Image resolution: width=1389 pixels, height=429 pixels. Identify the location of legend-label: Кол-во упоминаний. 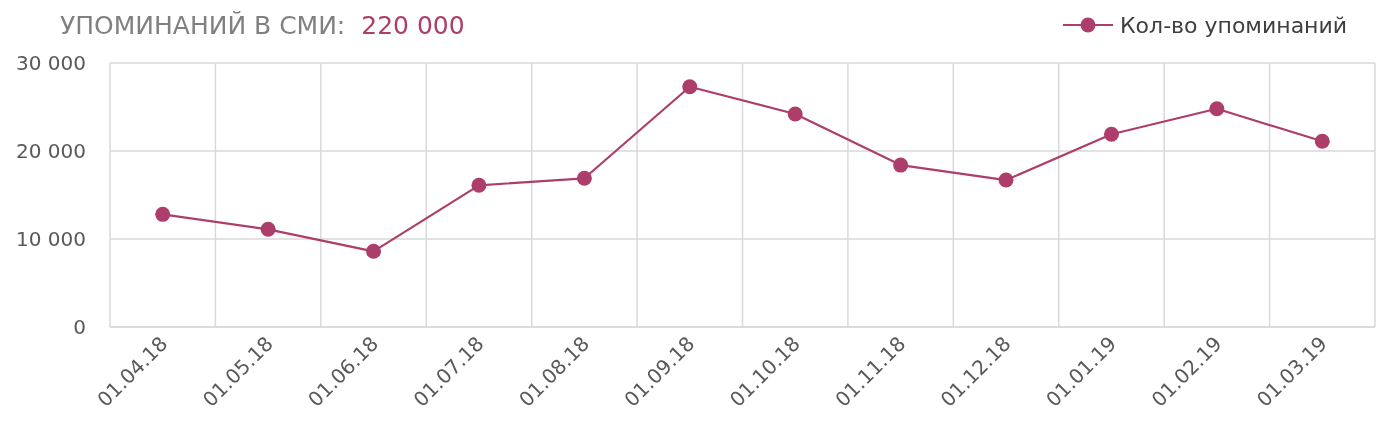
(1234, 25).